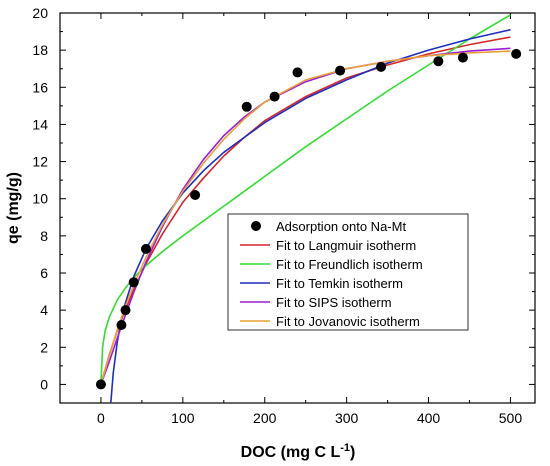  Describe the element at coordinates (334, 302) in the screenshot. I see `legend-label-sips: Fit to SIPS isotherm` at that location.